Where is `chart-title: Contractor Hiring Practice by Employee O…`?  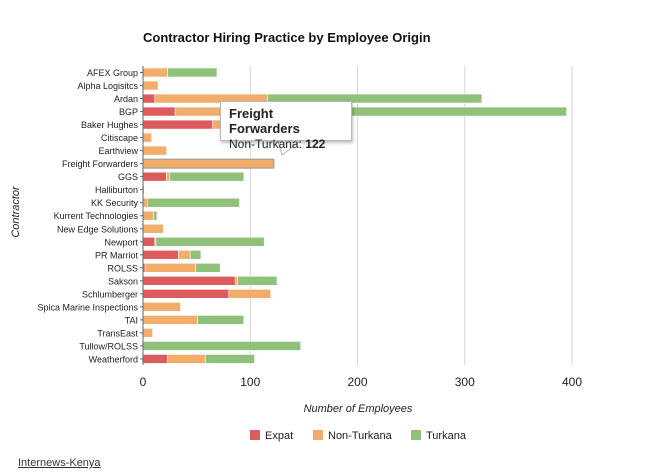 chart-title: Contractor Hiring Practice by Employee O… is located at coordinates (287, 37).